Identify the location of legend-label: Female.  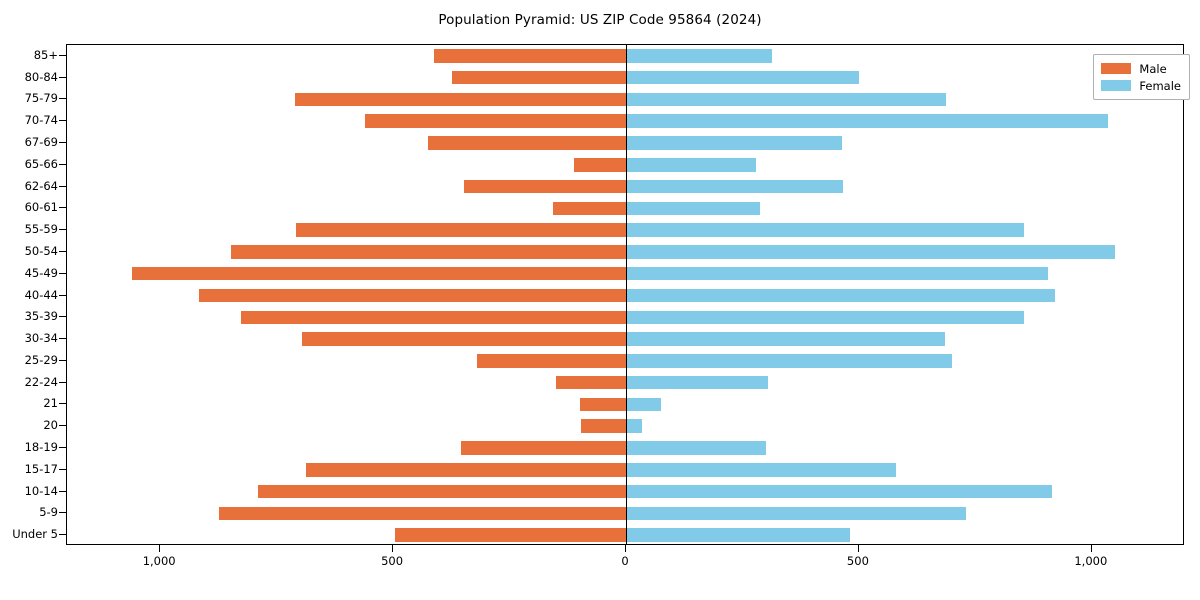
(1160, 85).